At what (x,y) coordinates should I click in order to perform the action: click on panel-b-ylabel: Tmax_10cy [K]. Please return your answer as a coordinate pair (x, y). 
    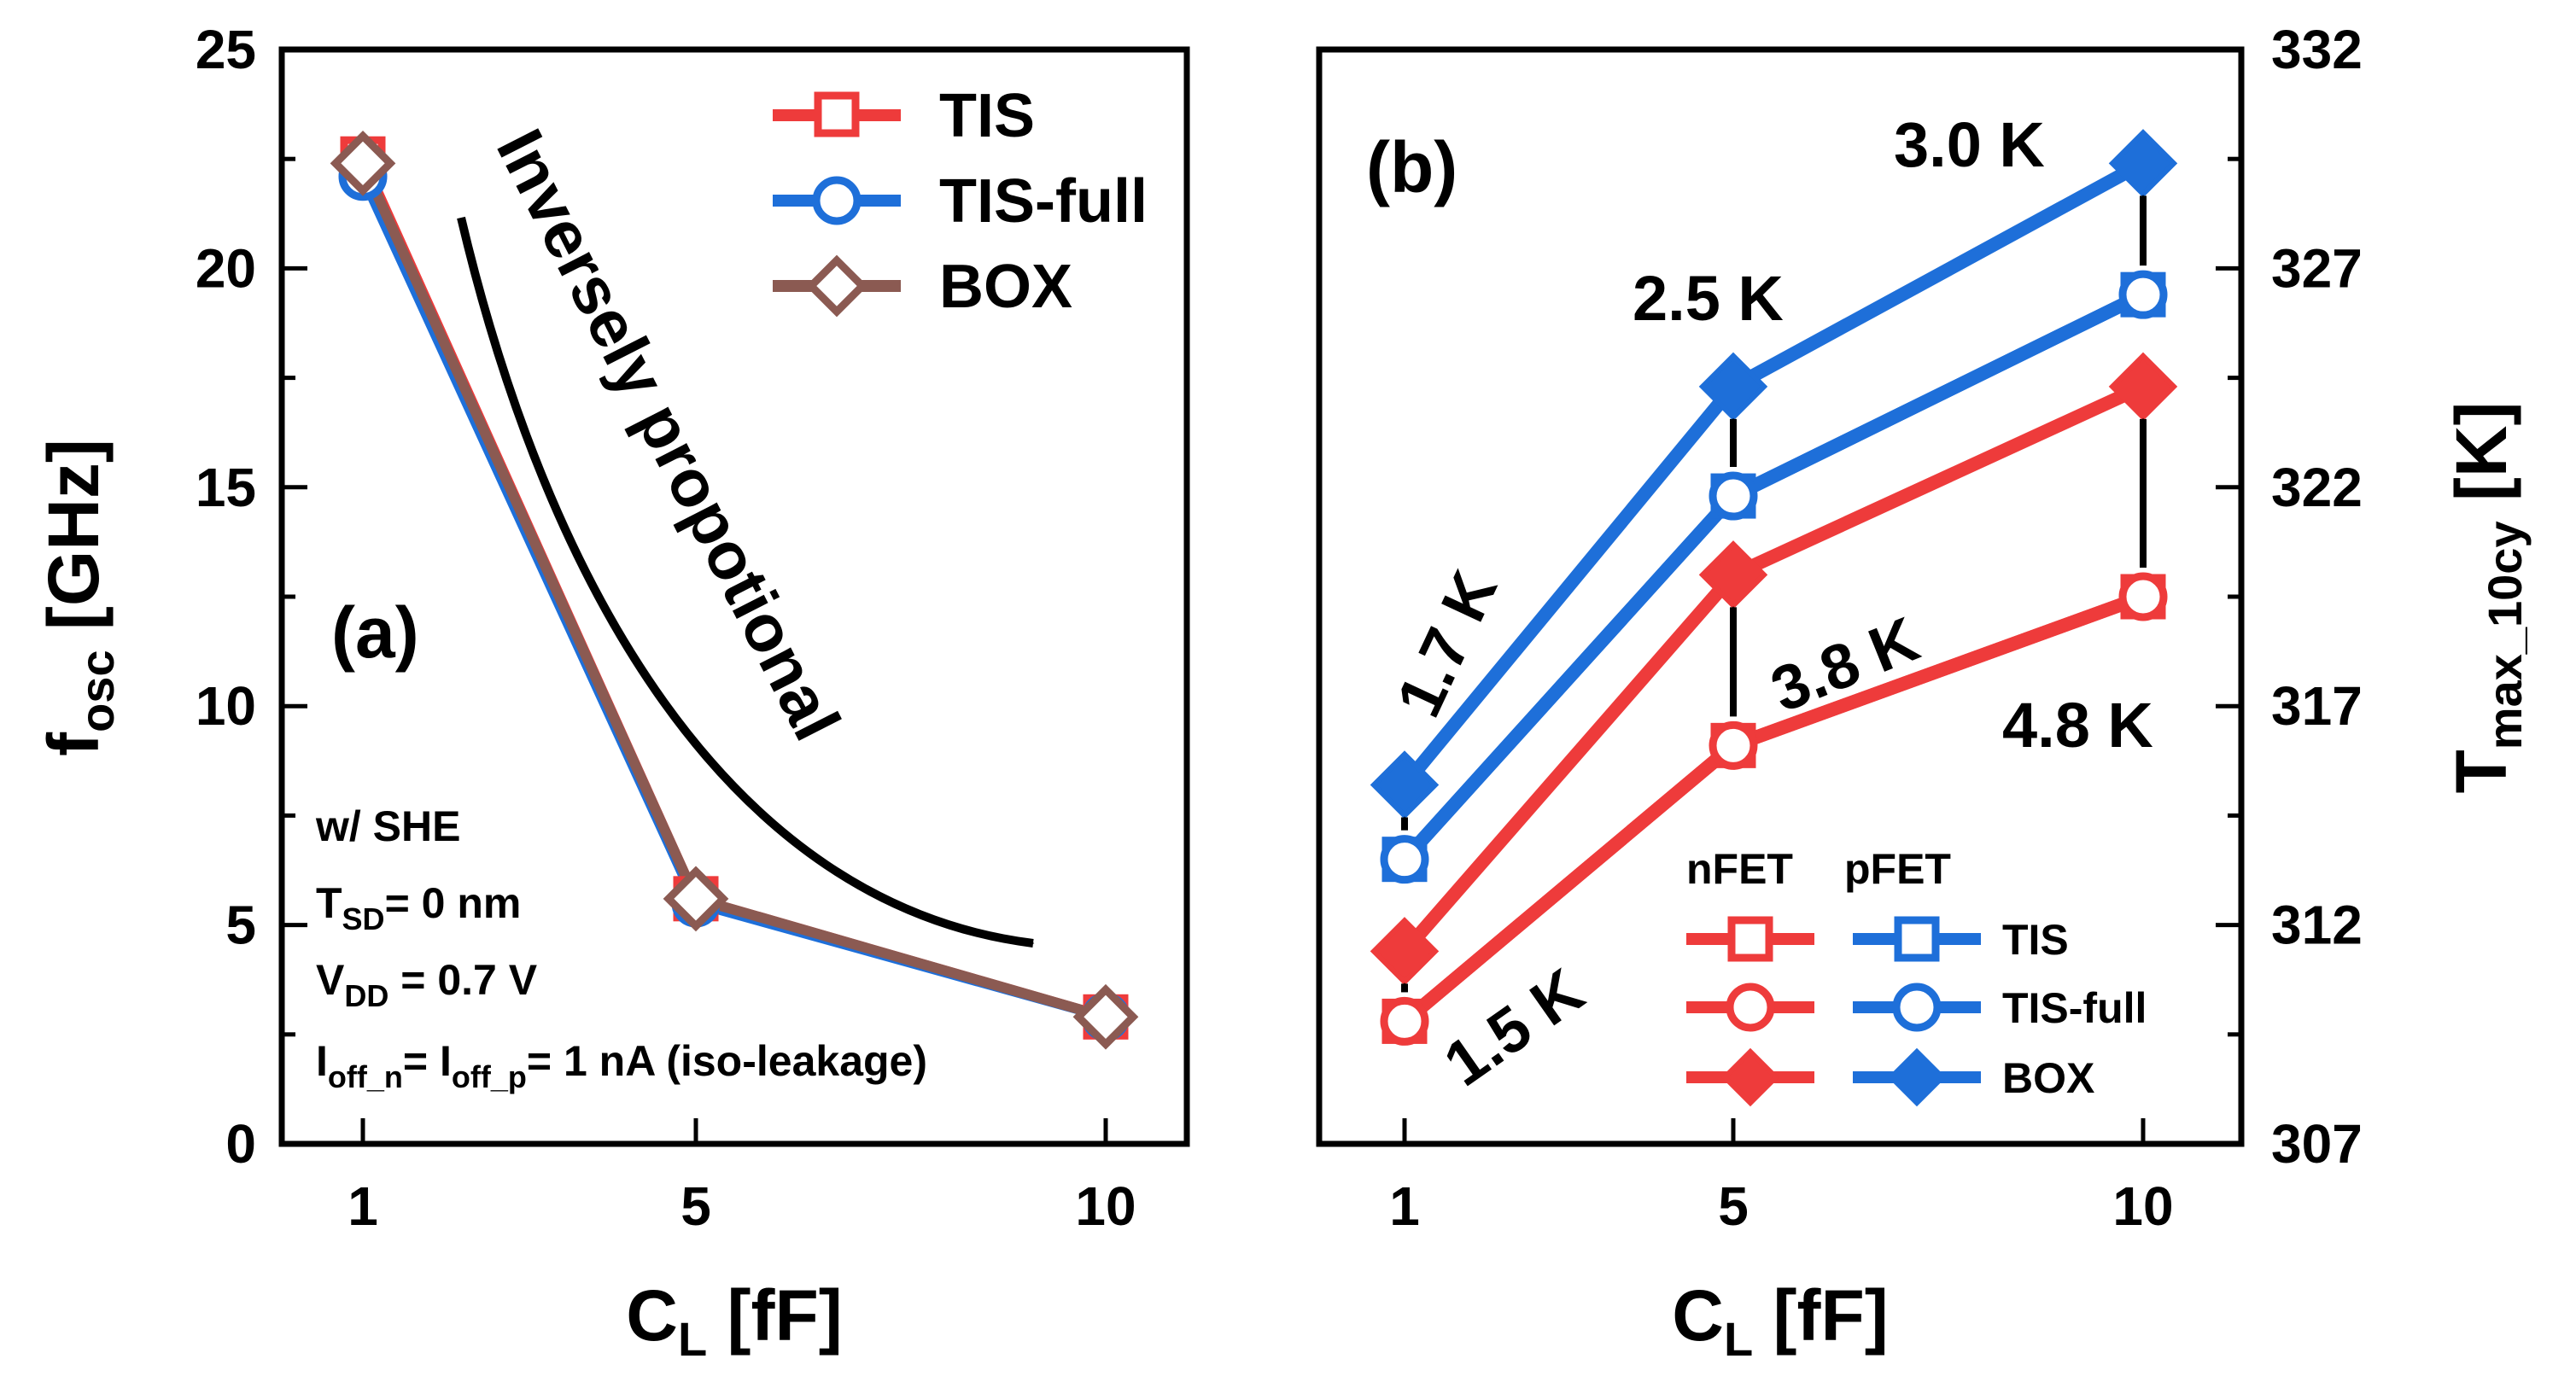
    Looking at the image, I should click on (2486, 597).